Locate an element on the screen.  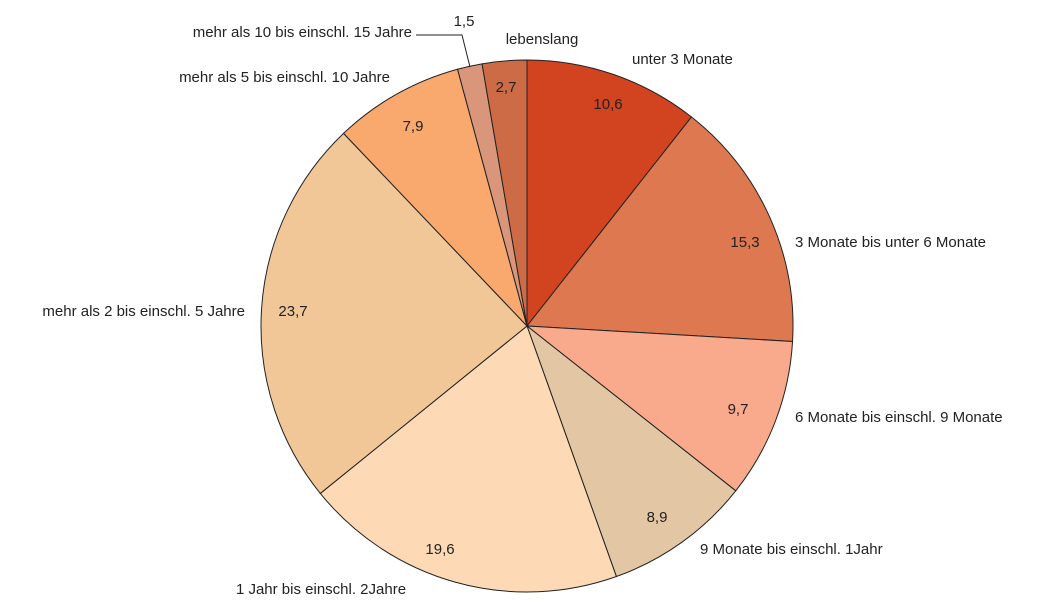
category-label: mehr als 10 bis einschl. 15 Jahre is located at coordinates (302, 32).